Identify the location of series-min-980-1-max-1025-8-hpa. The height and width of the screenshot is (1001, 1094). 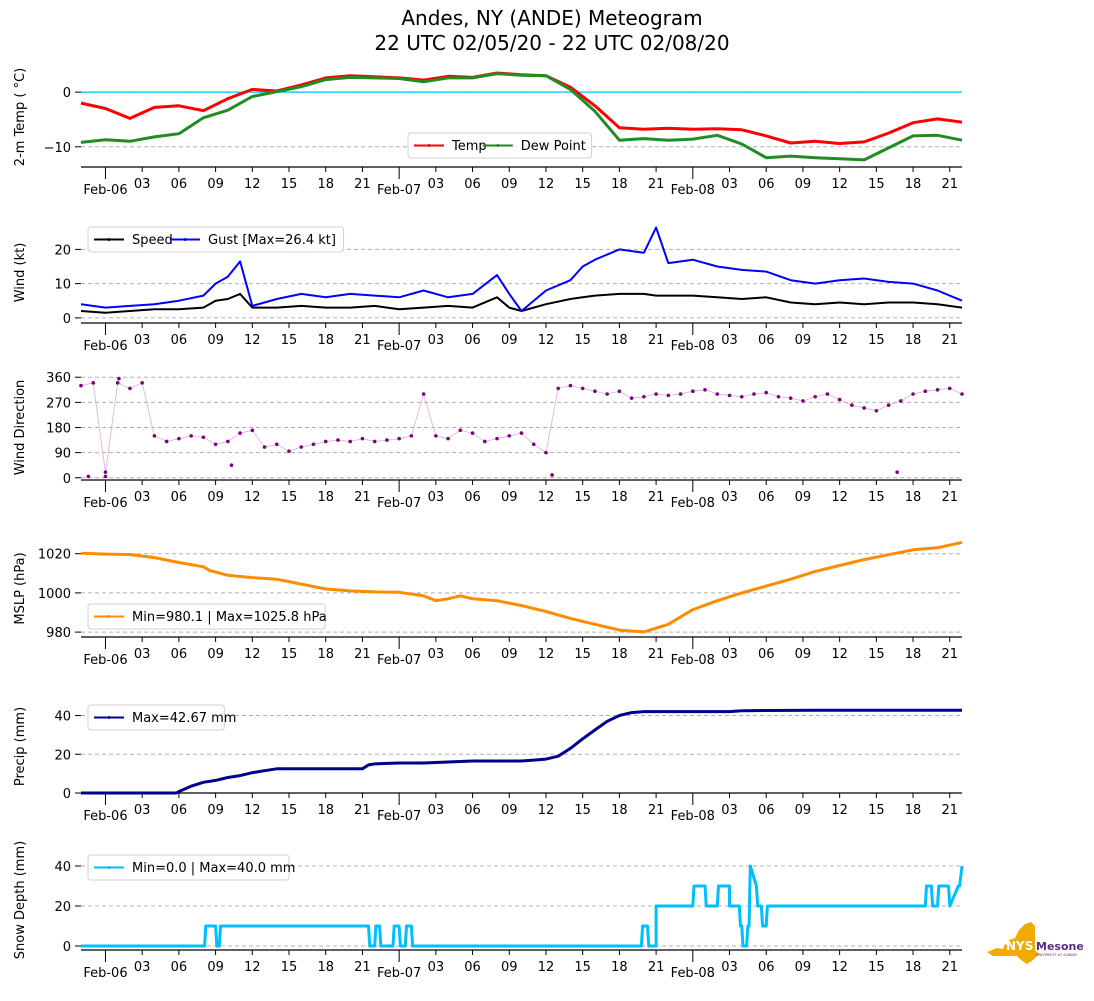
(521, 587).